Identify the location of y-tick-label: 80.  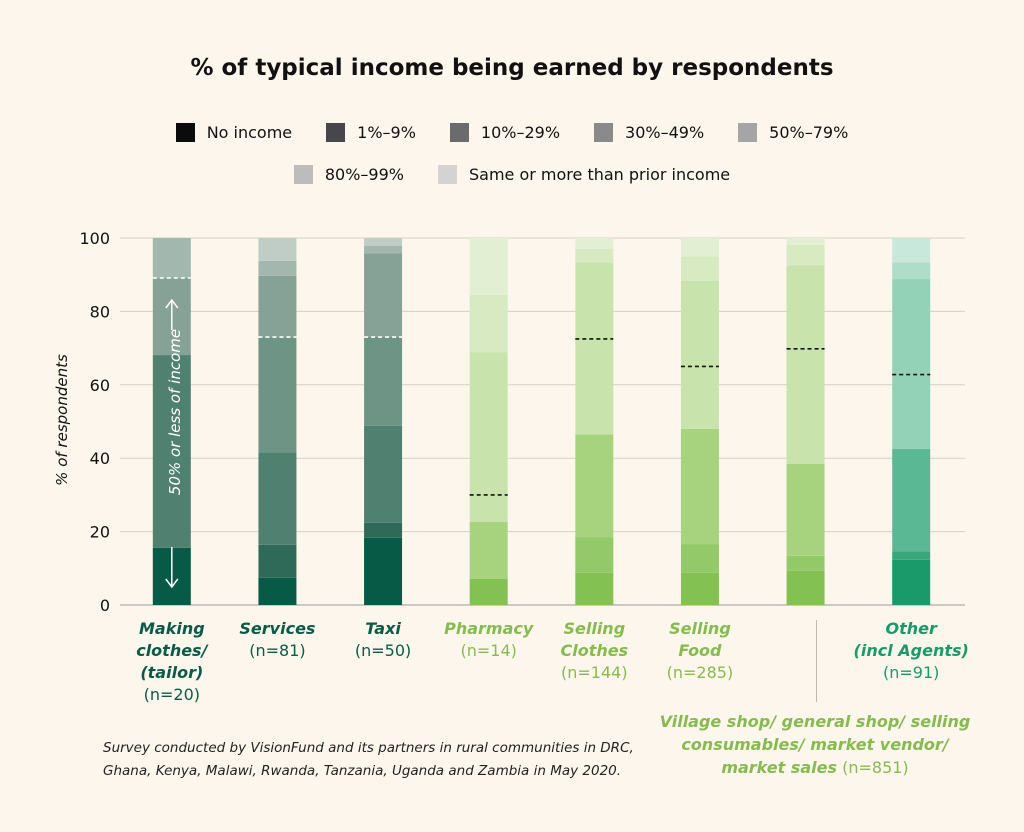
(100, 311).